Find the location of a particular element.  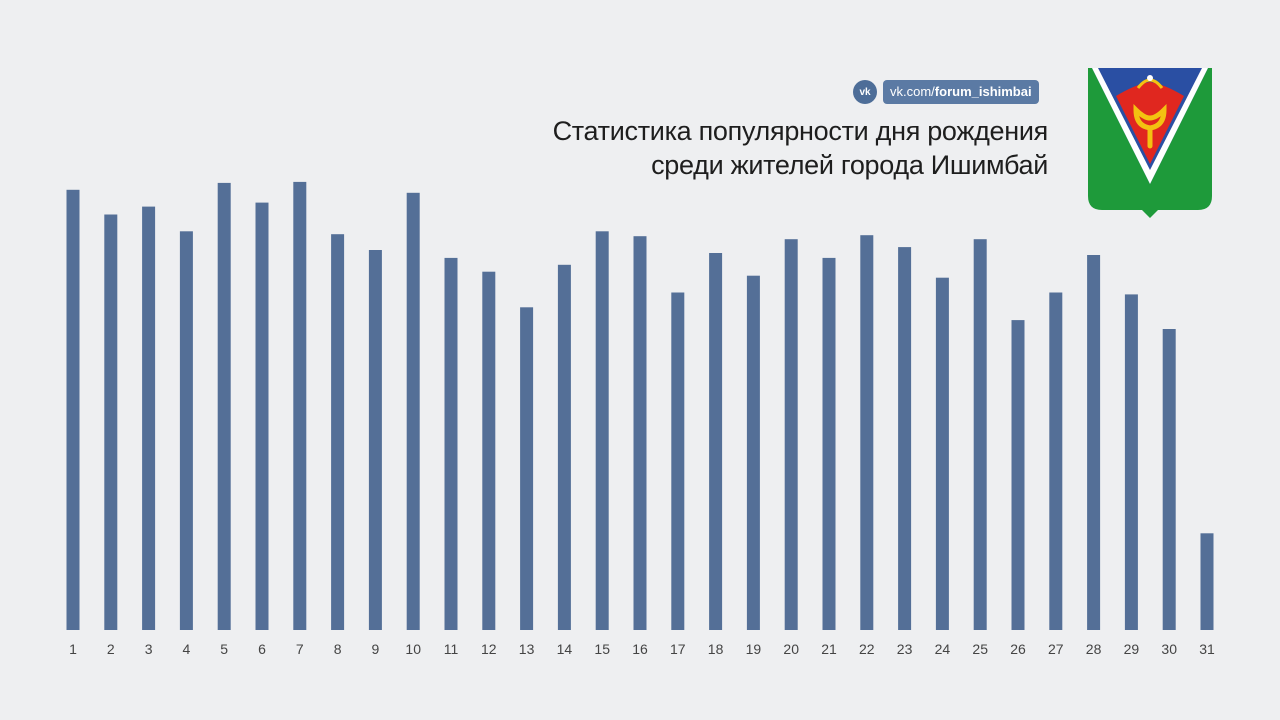

x-tick-label: 5 is located at coordinates (224, 649).